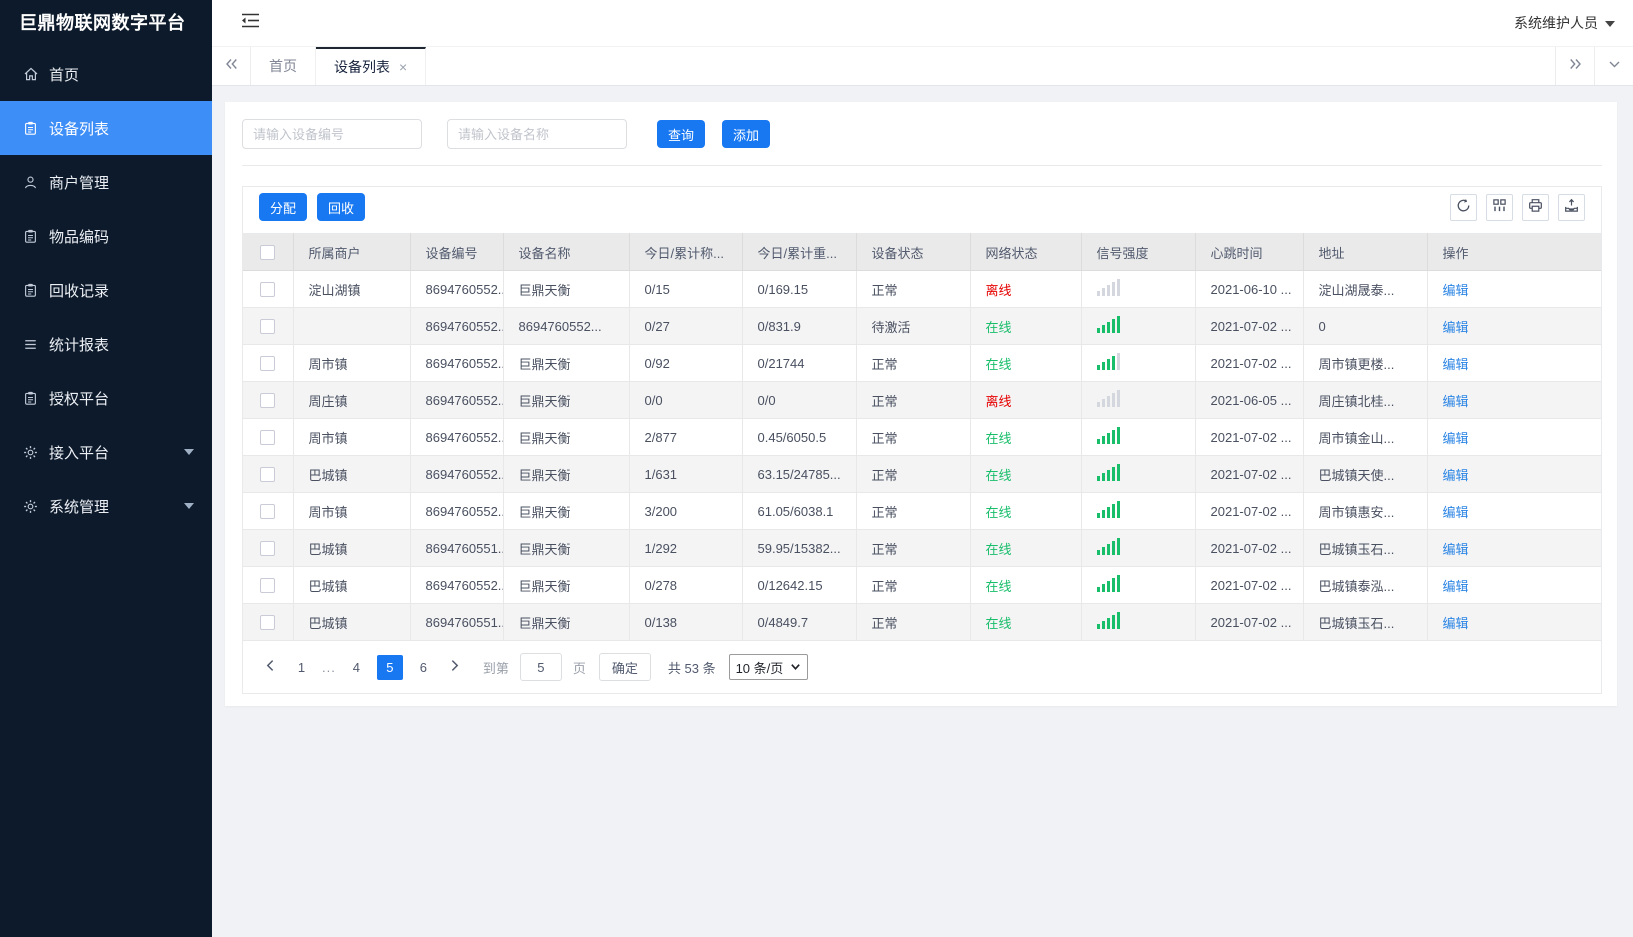 The width and height of the screenshot is (1633, 937). I want to click on prev-page-button, so click(270, 667).